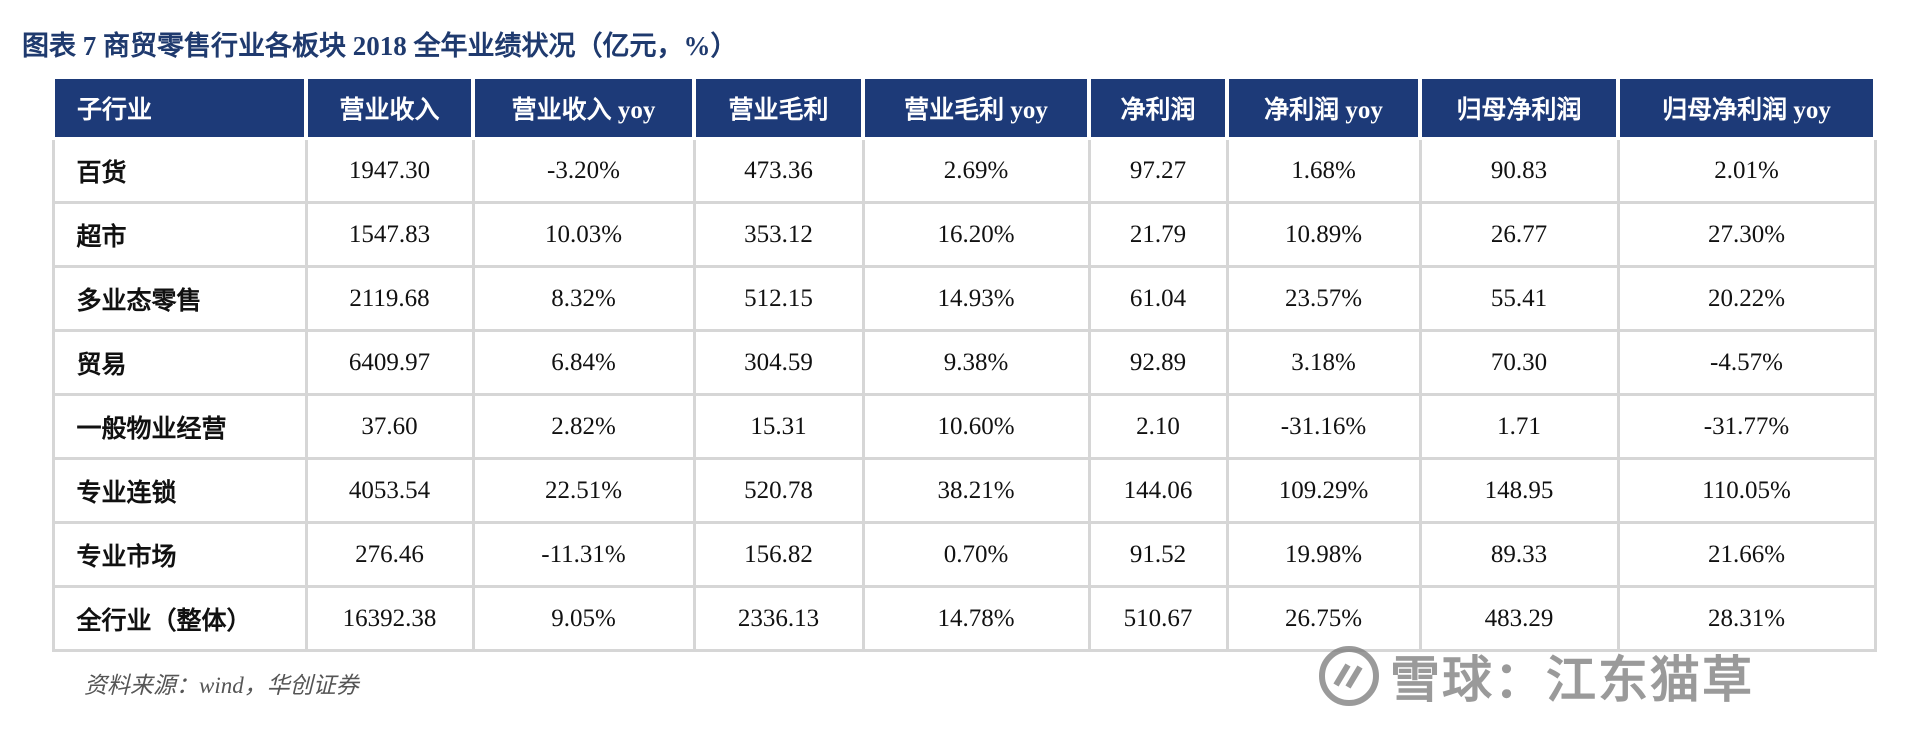  Describe the element at coordinates (179, 490) in the screenshot. I see `row-label: 专业连锁` at that location.